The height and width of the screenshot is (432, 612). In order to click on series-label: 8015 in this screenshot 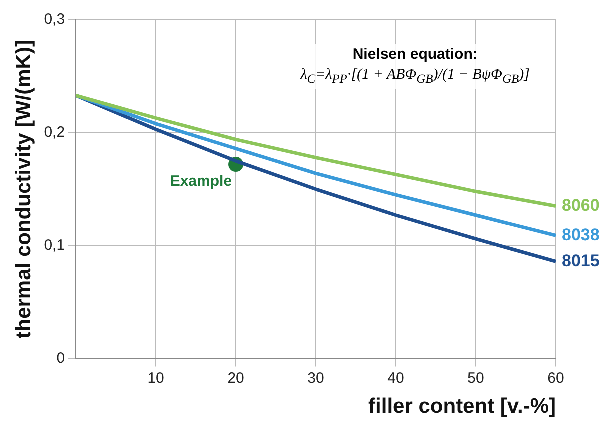, I will do `click(581, 260)`.